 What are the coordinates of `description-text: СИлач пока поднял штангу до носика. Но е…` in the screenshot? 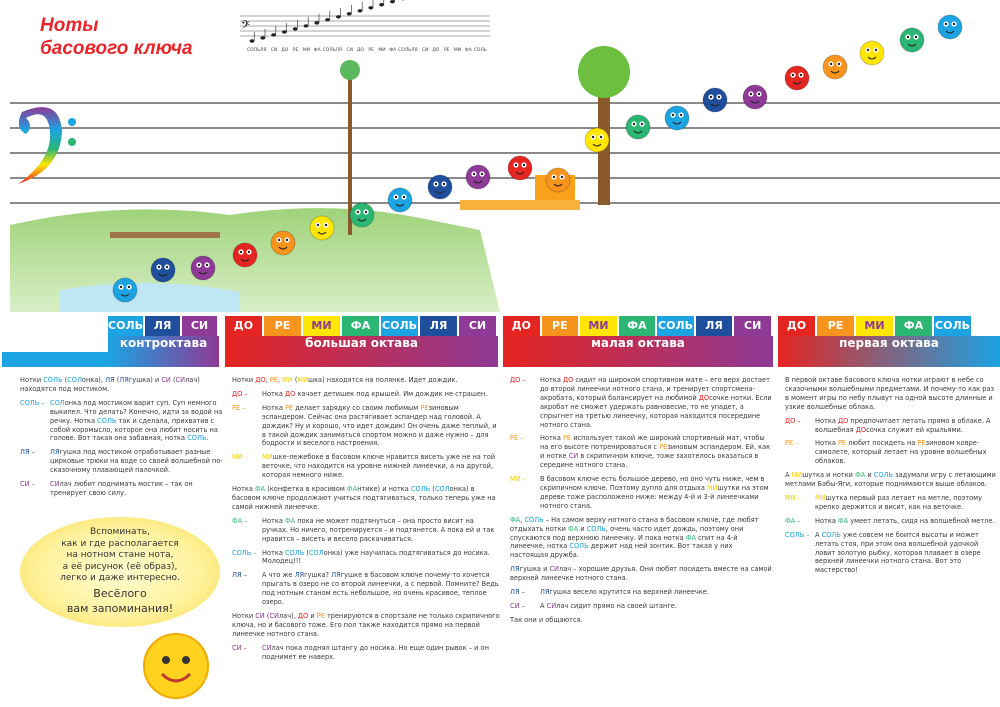 It's located at (381, 653).